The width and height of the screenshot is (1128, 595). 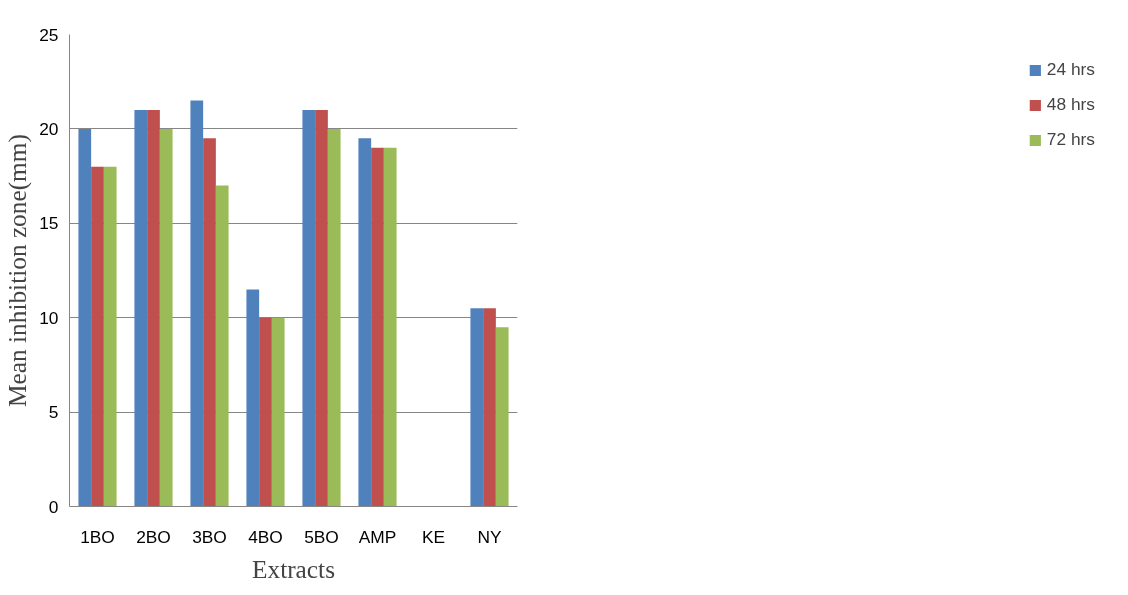 I want to click on y-tick-label: 15, so click(x=49, y=223).